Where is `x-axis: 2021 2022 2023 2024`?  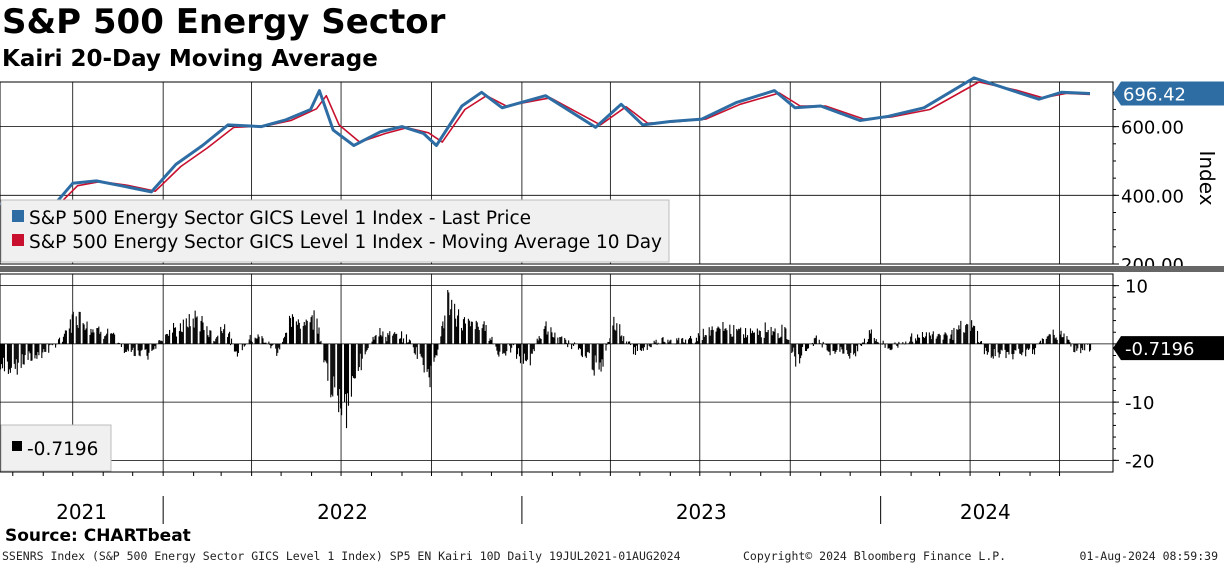
x-axis: 2021 2022 2023 2024 is located at coordinates (536, 498).